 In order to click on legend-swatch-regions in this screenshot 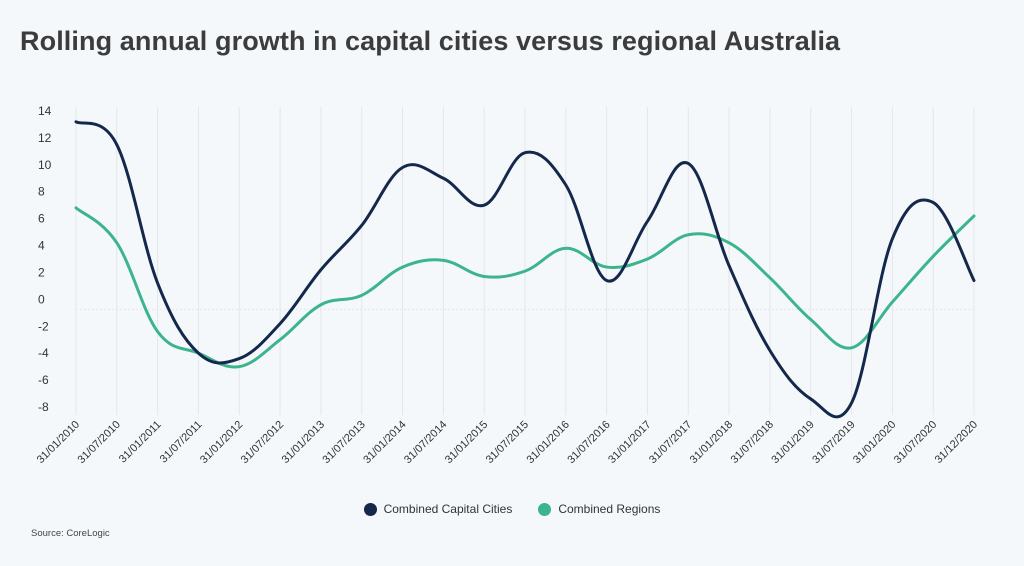, I will do `click(545, 509)`.